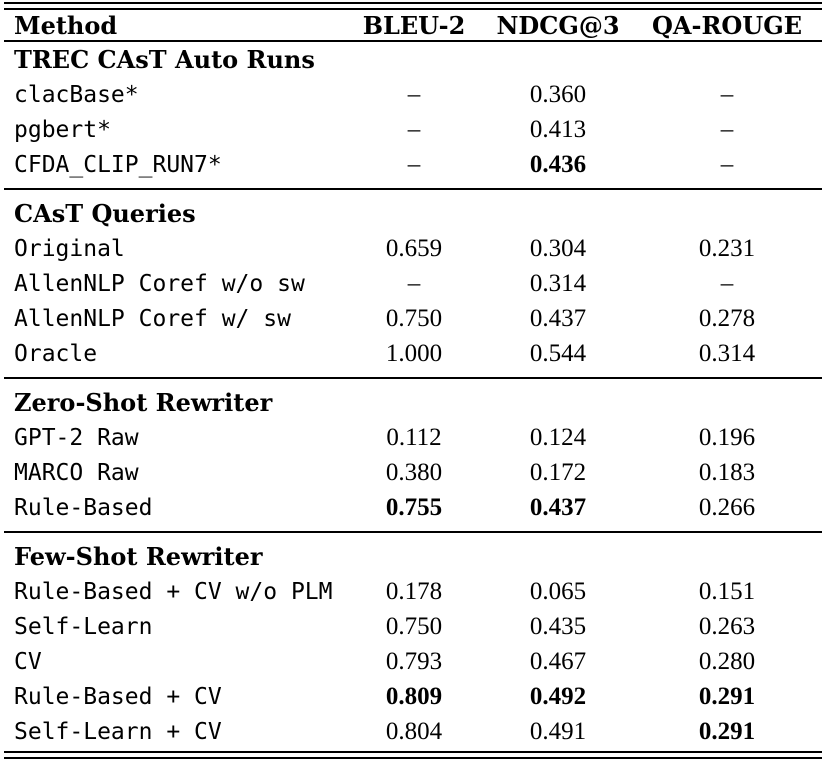 The image size is (829, 763). Describe the element at coordinates (413, 213) in the screenshot. I see `section-header-row: CAsT Queries` at that location.